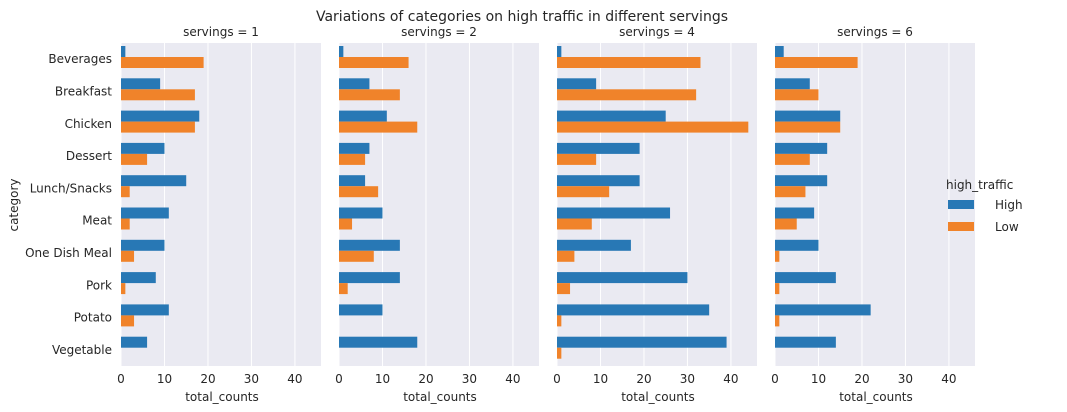 Image resolution: width=1067 pixels, height=412 pixels. I want to click on y-tick-label: Breakfast, so click(83, 91).